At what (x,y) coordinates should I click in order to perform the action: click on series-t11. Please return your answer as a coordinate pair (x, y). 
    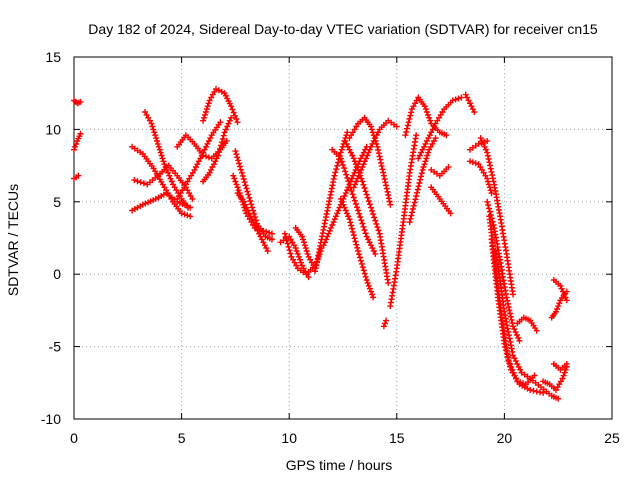
    Looking at the image, I should click on (217, 149).